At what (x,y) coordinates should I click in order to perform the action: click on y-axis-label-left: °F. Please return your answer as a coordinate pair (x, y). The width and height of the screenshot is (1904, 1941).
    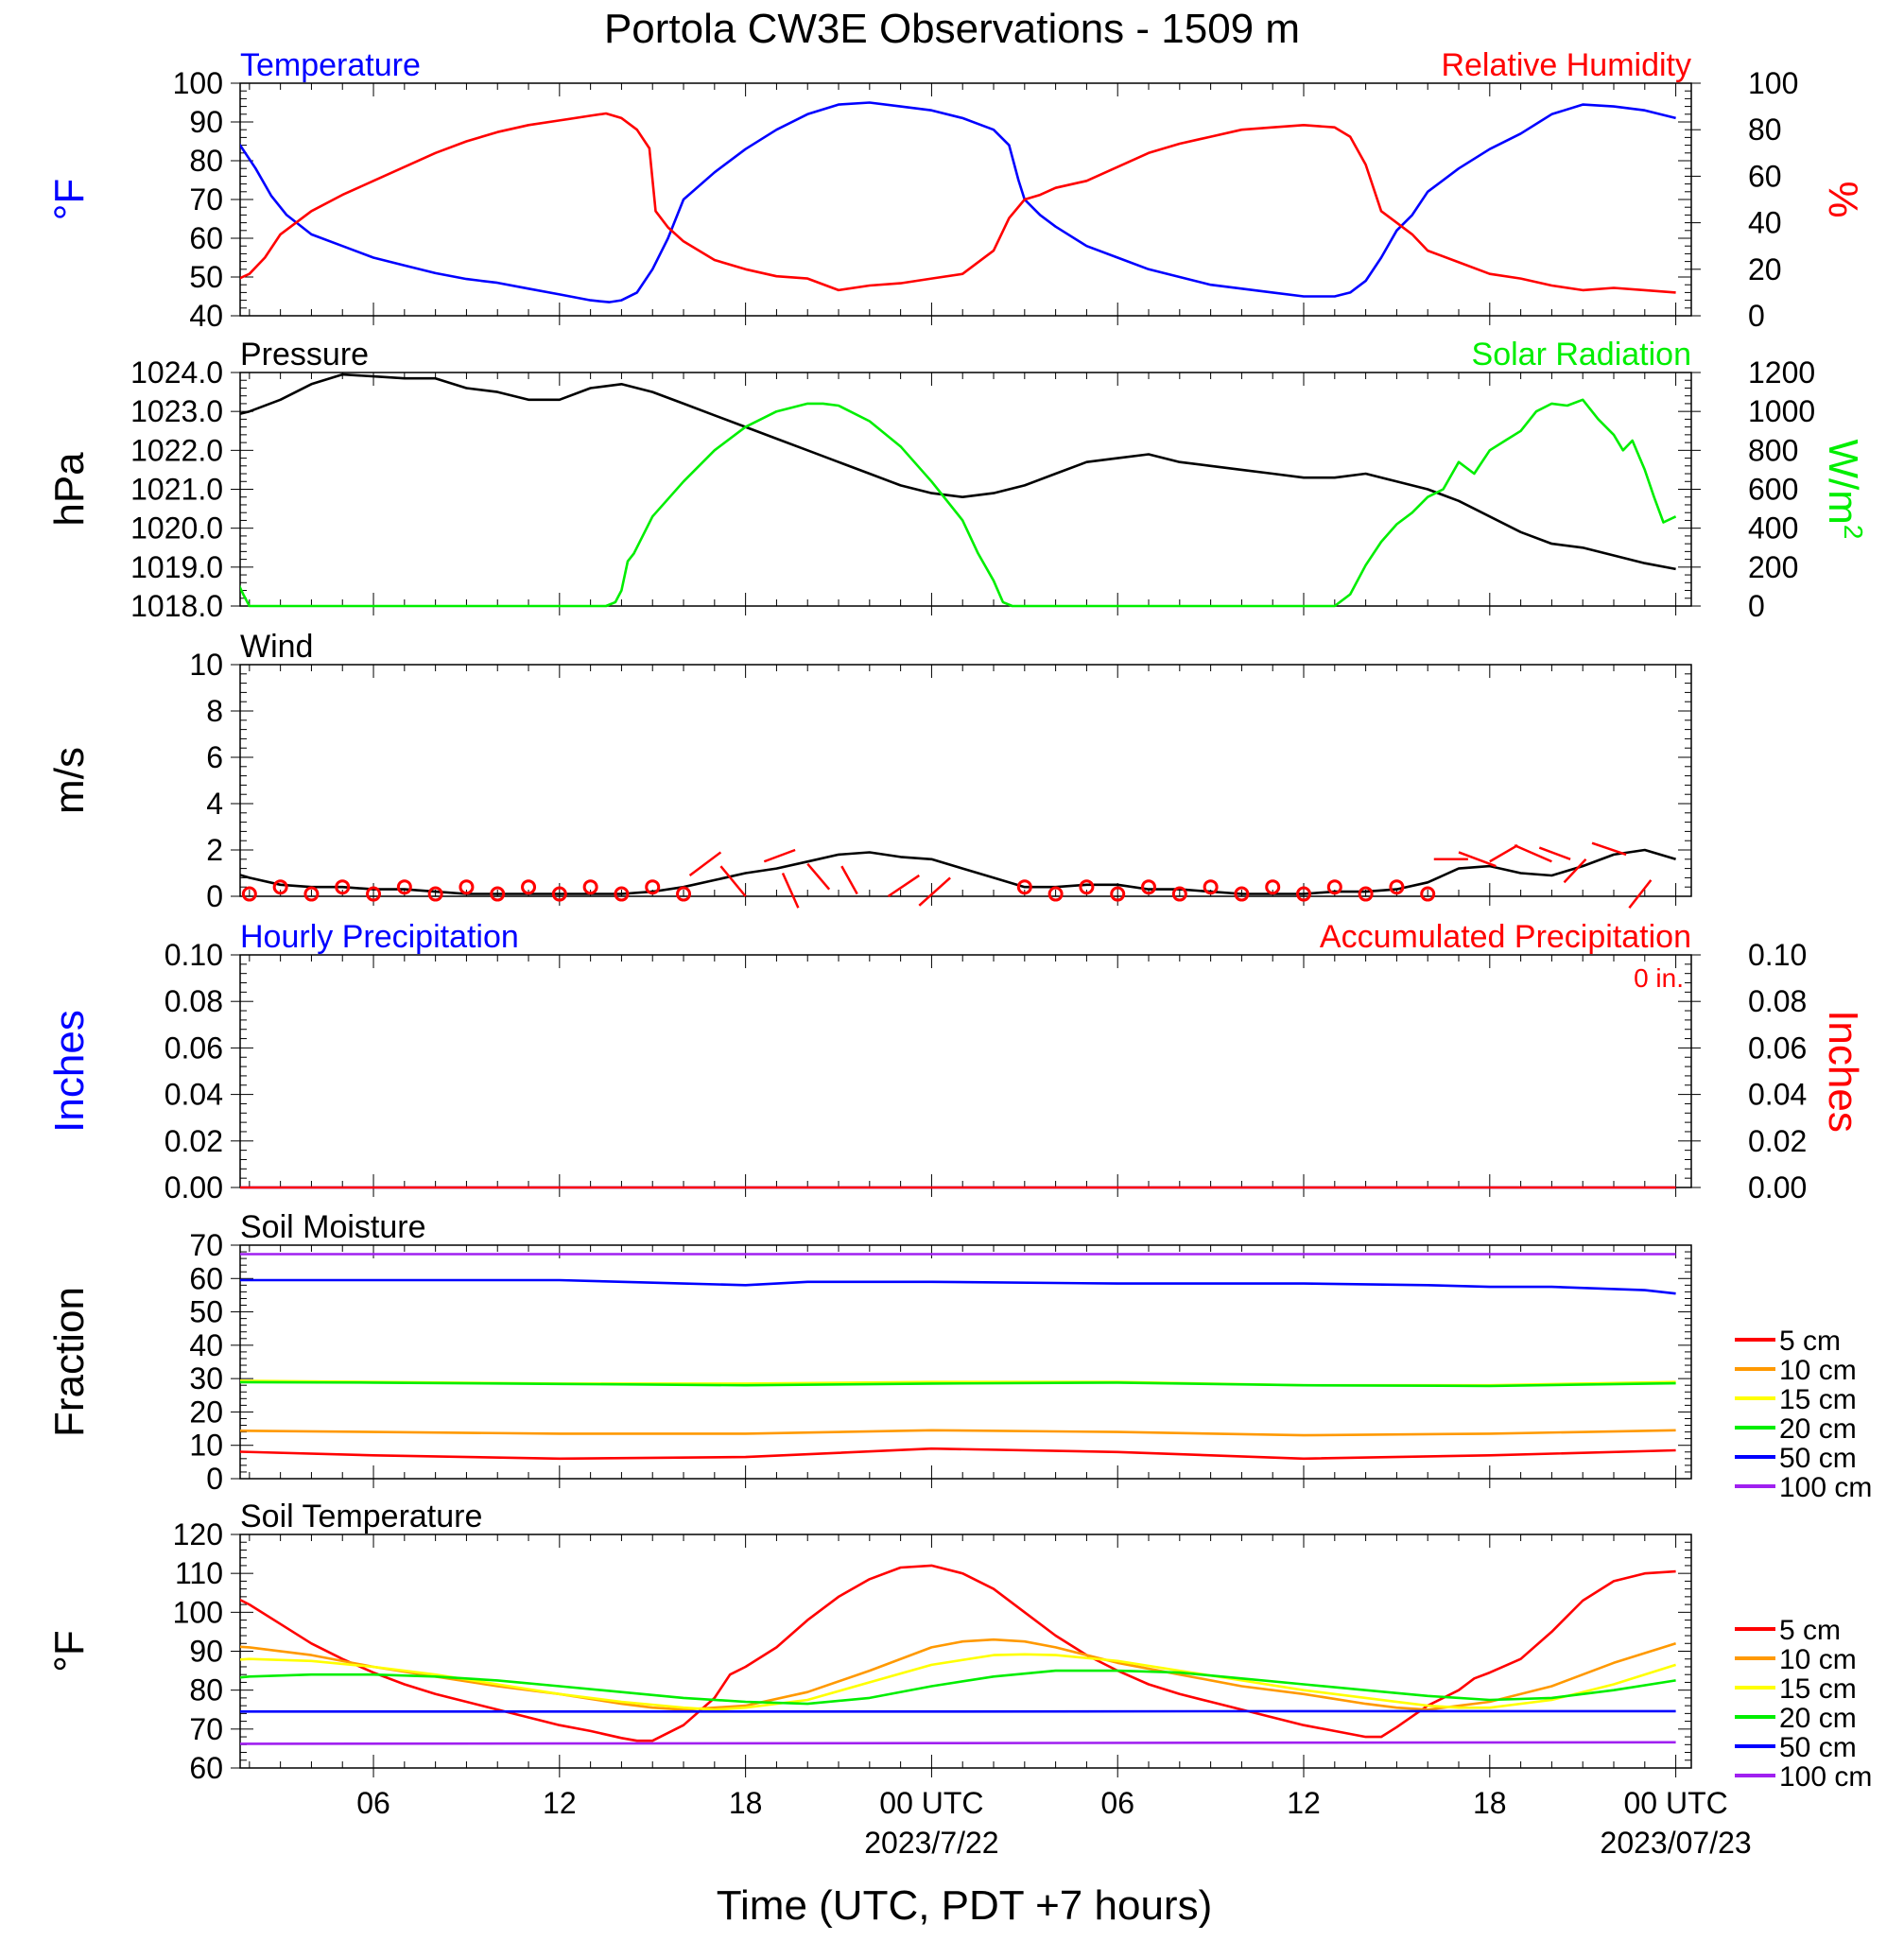
    Looking at the image, I should click on (69, 1651).